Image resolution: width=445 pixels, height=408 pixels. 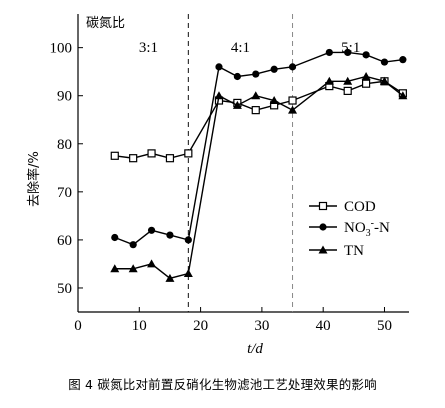 What do you see at coordinates (64, 145) in the screenshot?
I see `y-tick-label: 80` at bounding box center [64, 145].